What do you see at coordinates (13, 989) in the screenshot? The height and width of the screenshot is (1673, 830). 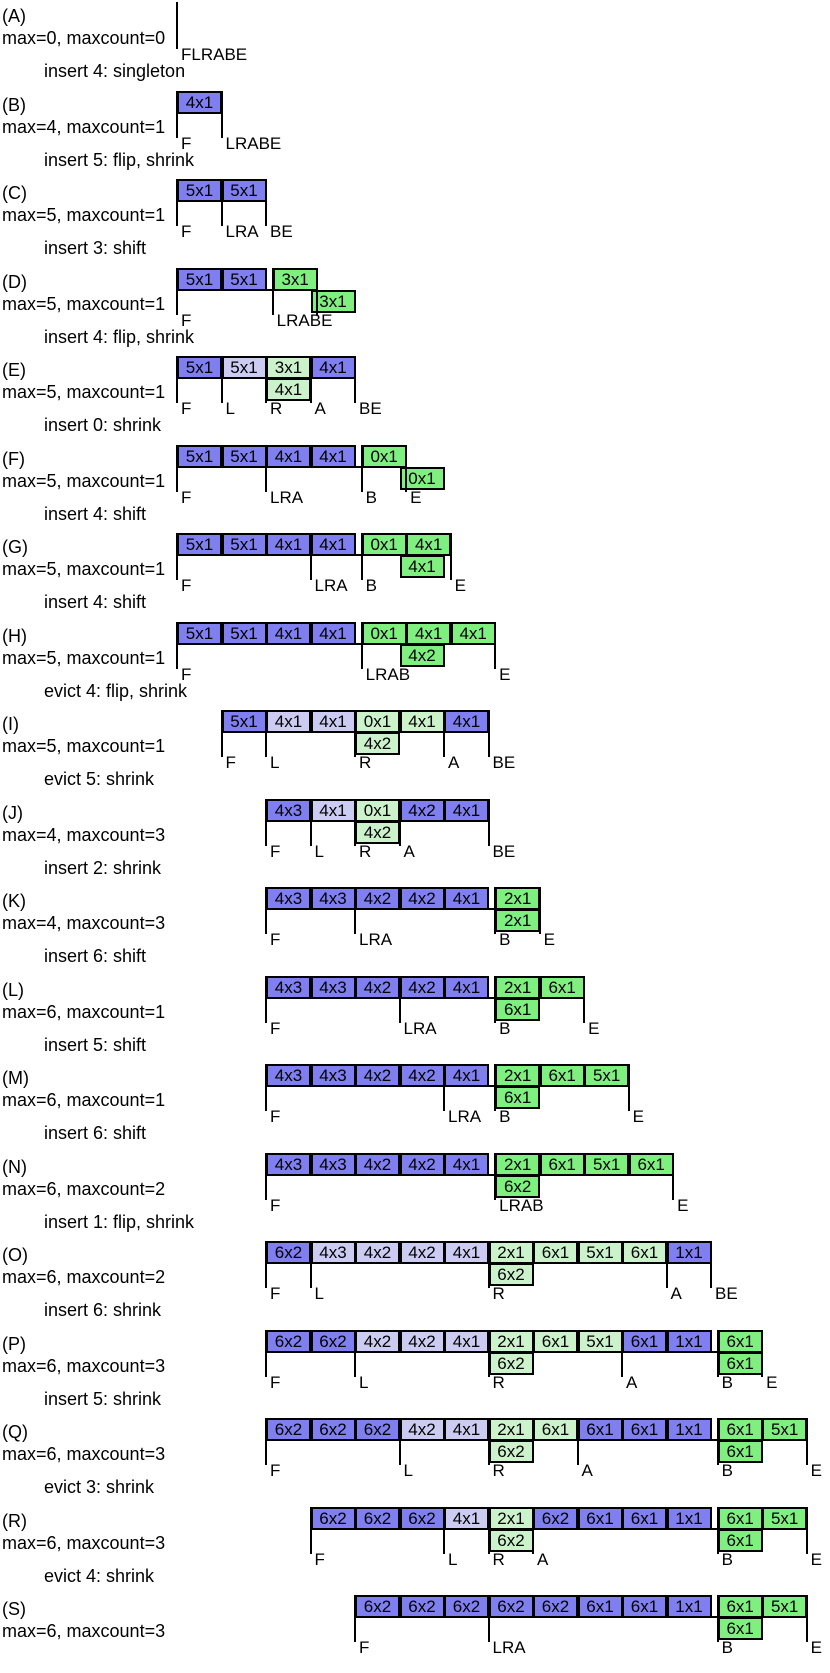 I see `panel-label: (L)` at bounding box center [13, 989].